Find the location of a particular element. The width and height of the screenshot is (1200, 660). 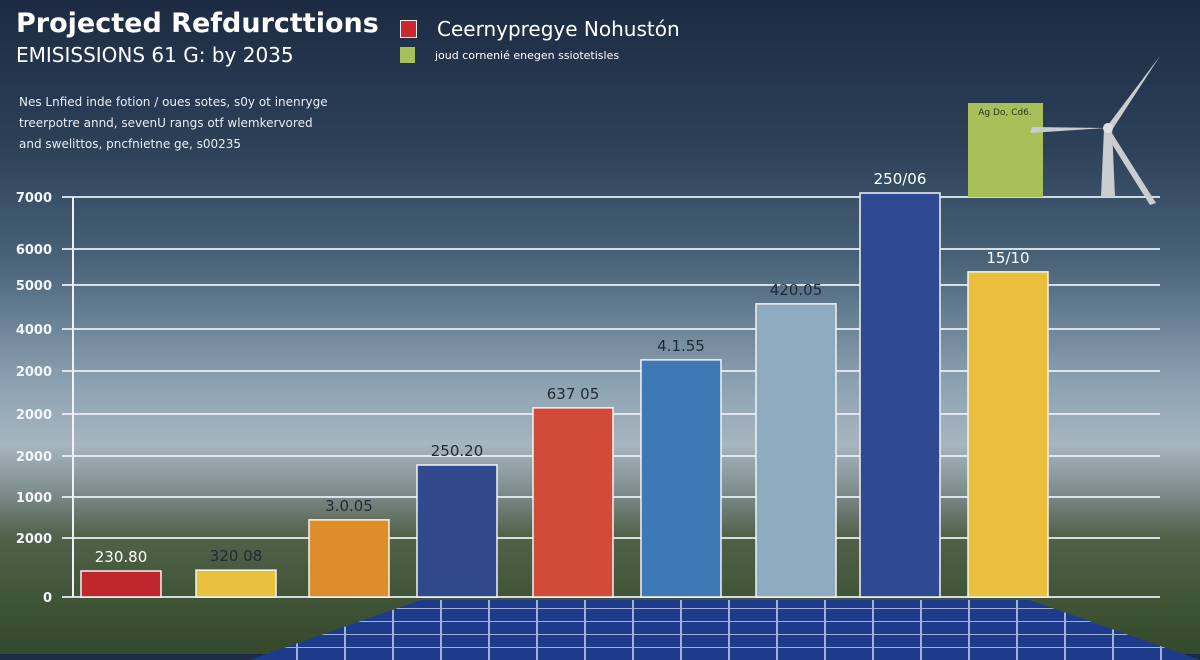

bar-value-label: 637 05 is located at coordinates (573, 394).